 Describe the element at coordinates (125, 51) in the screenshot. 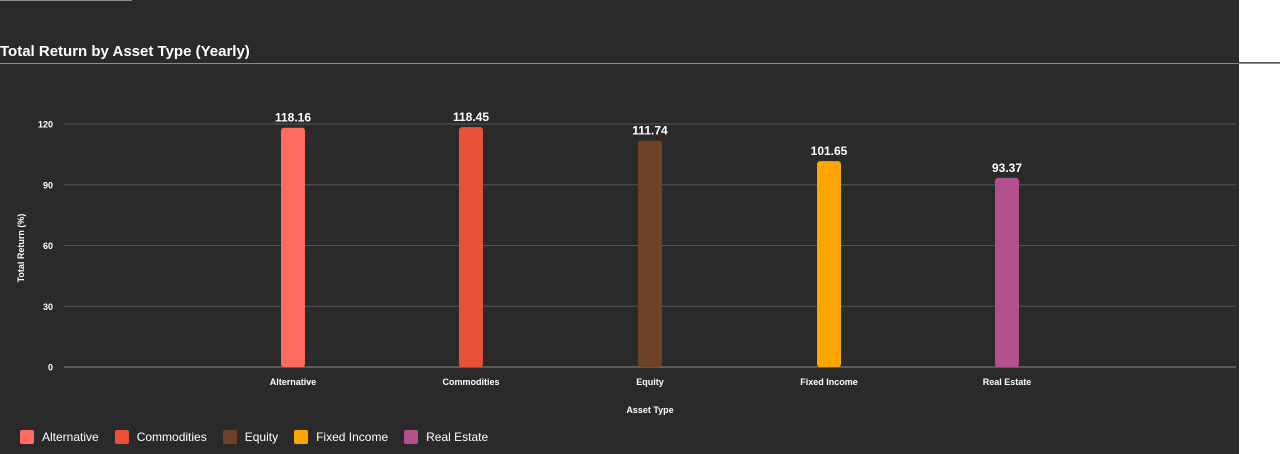

I see `chart-title: Total Return by Asset Type (Yearly)` at that location.